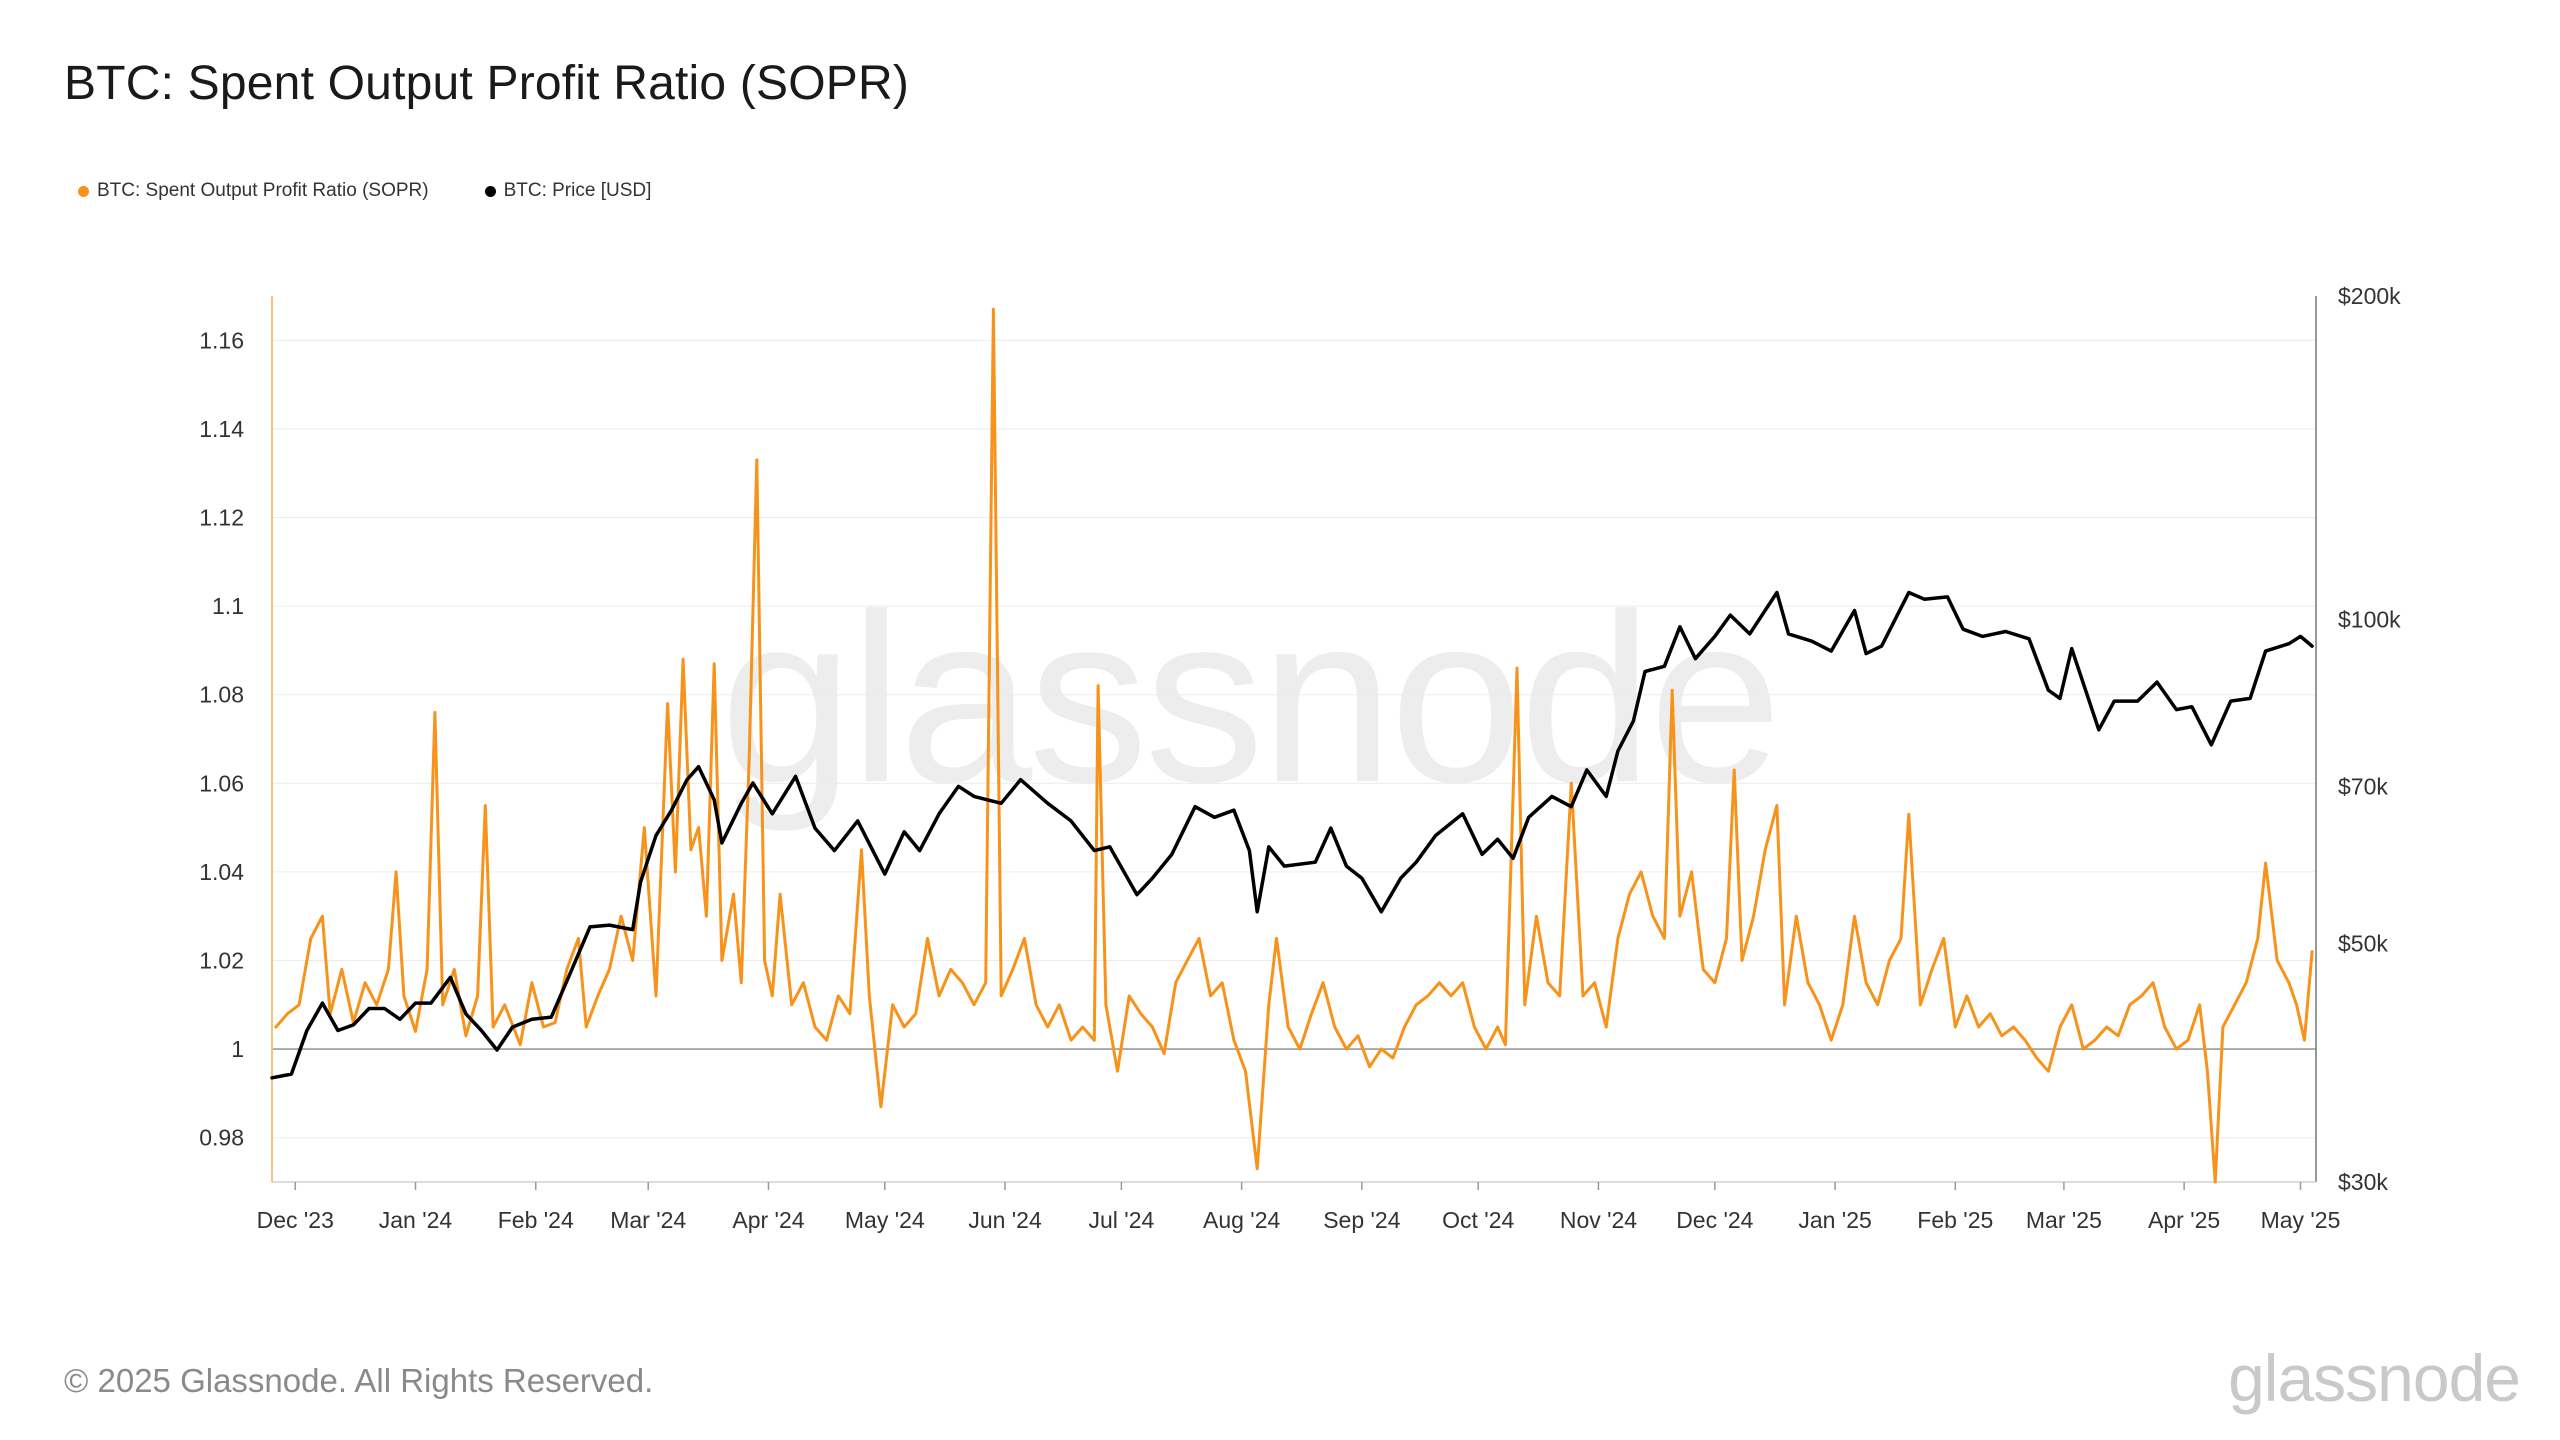  Describe the element at coordinates (1241, 1220) in the screenshot. I see `x-tick-label: Aug '24` at that location.